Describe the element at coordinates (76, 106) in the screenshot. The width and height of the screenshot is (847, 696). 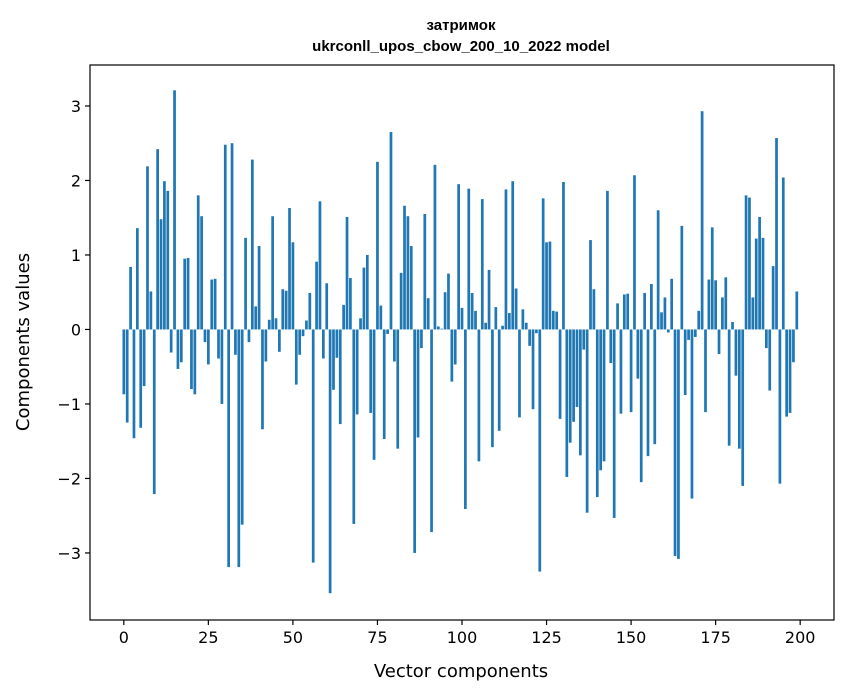
I see `y-tick-label: 3` at that location.